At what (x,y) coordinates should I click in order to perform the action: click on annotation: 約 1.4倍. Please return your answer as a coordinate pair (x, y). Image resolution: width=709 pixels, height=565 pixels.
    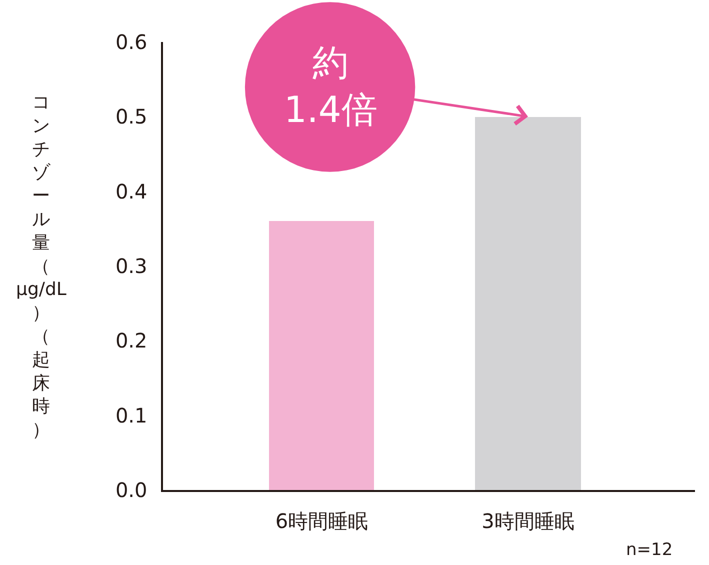
    Looking at the image, I should click on (331, 87).